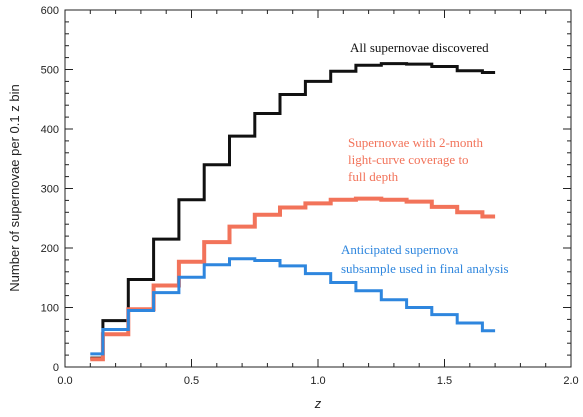 This screenshot has height=417, width=583. I want to click on y-tick-label: 200, so click(50, 249).